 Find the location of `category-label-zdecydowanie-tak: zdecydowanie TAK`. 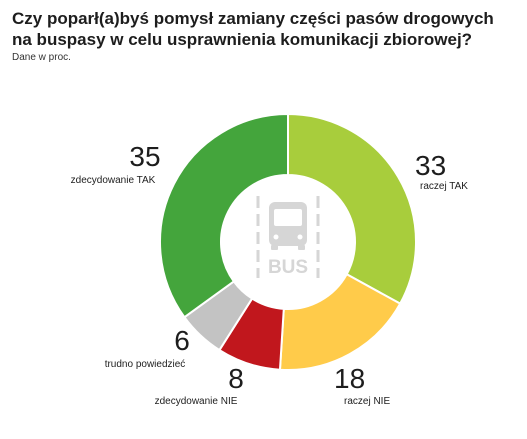

category-label-zdecydowanie-tak: zdecydowanie TAK is located at coordinates (113, 180).